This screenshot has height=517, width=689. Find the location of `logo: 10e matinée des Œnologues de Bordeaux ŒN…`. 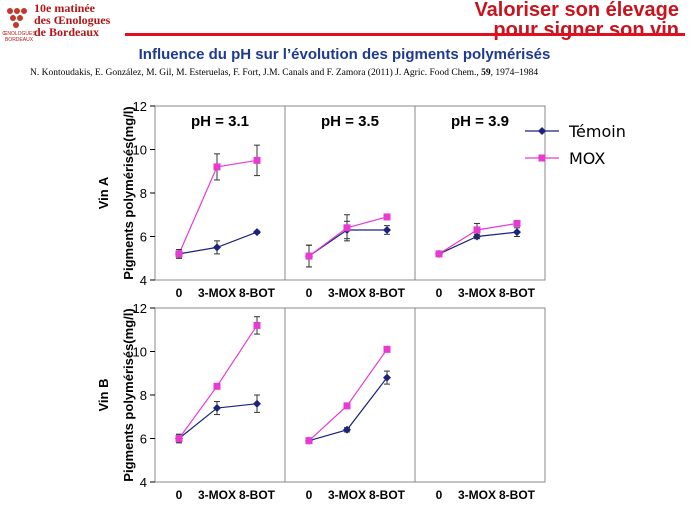

logo: 10e matinée des Œnologues de Bordeaux ŒN… is located at coordinates (62, 23).